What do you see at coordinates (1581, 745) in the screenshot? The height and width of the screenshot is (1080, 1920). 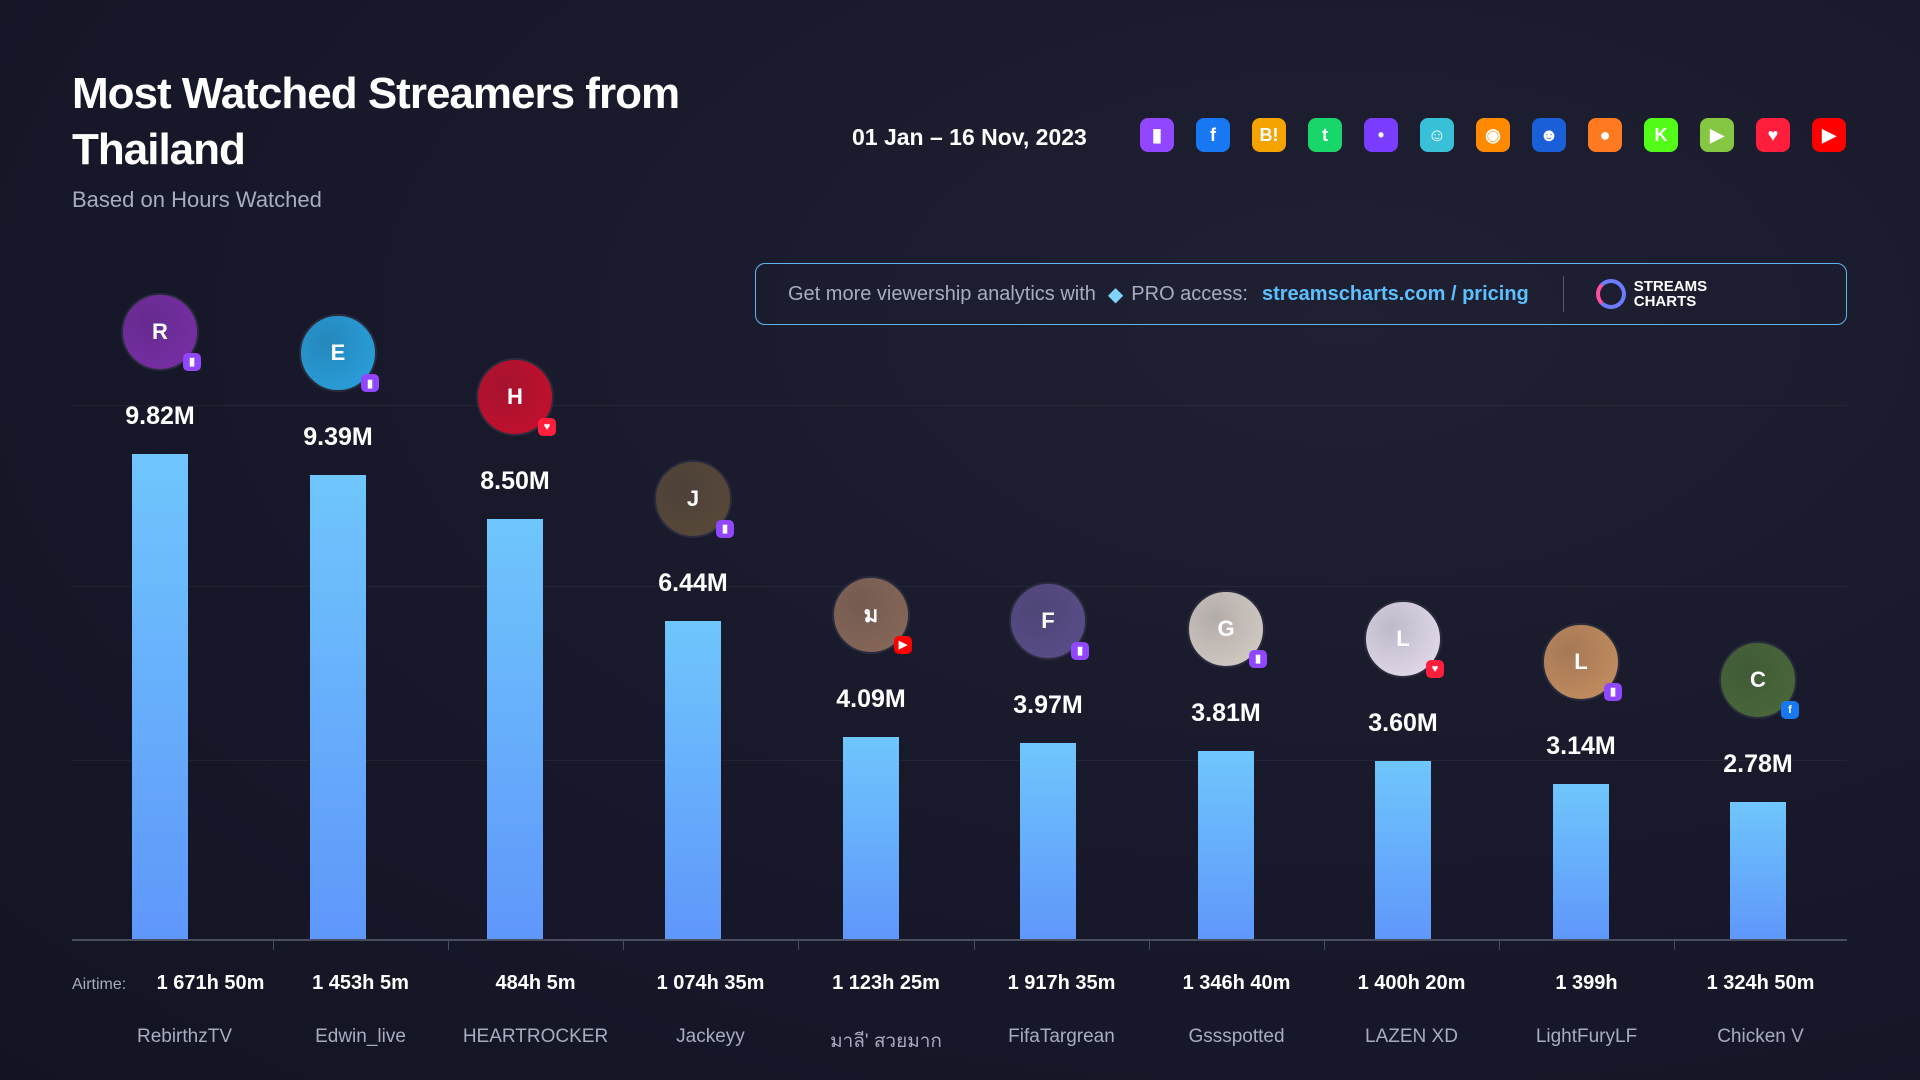 I see `value-label: 3.14M` at bounding box center [1581, 745].